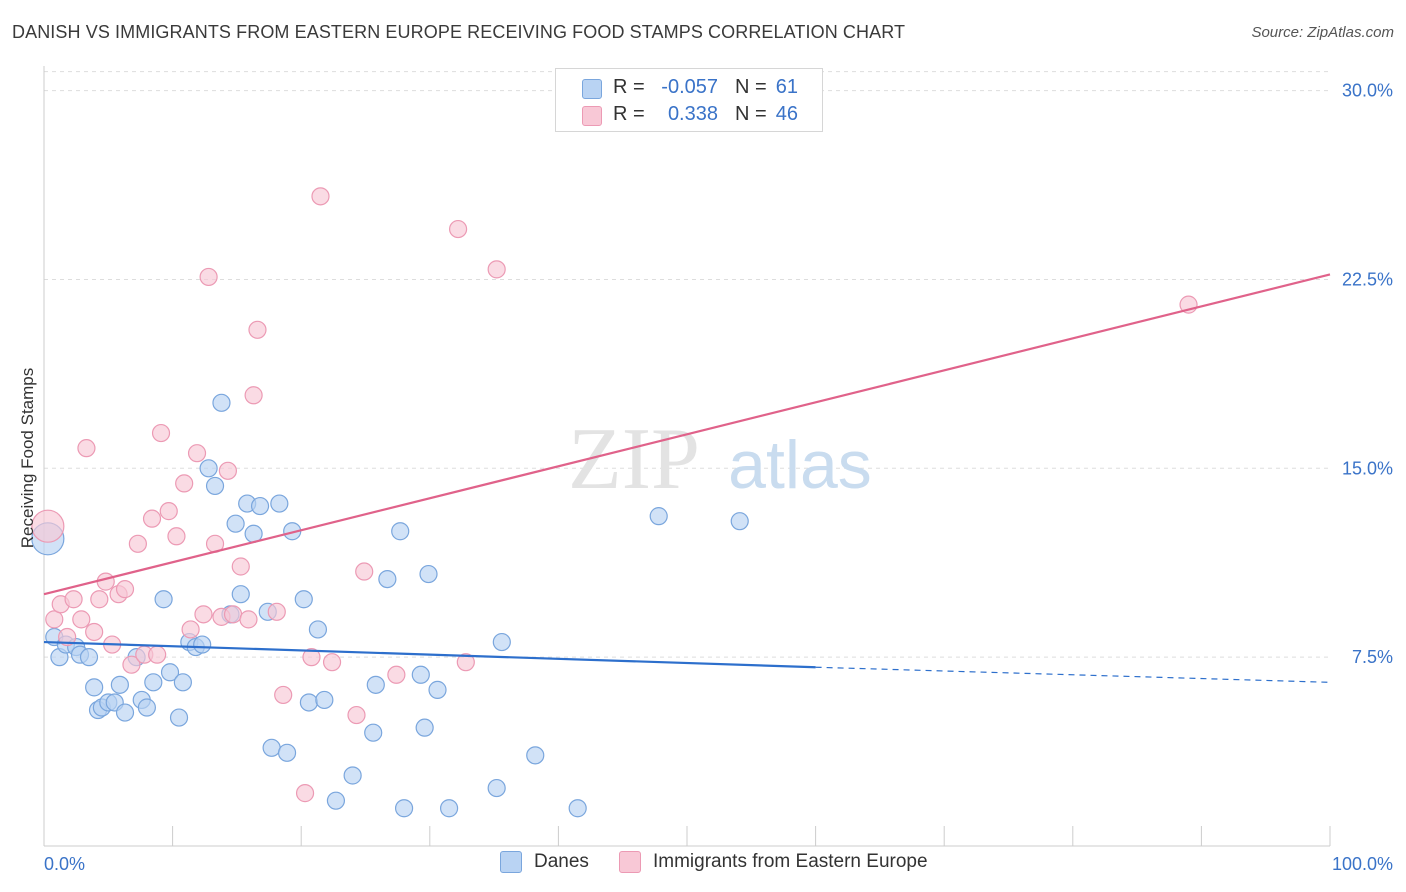  I want to click on x-tick-label-min: 0.0%, so click(64, 864).